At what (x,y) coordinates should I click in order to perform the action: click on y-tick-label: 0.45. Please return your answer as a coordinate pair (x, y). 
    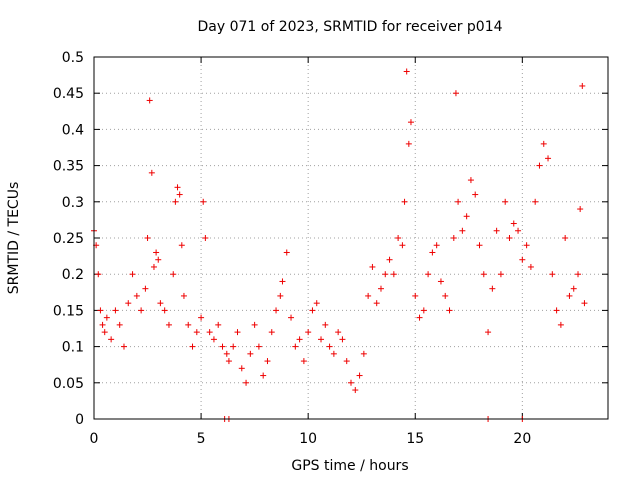
    Looking at the image, I should click on (68, 94).